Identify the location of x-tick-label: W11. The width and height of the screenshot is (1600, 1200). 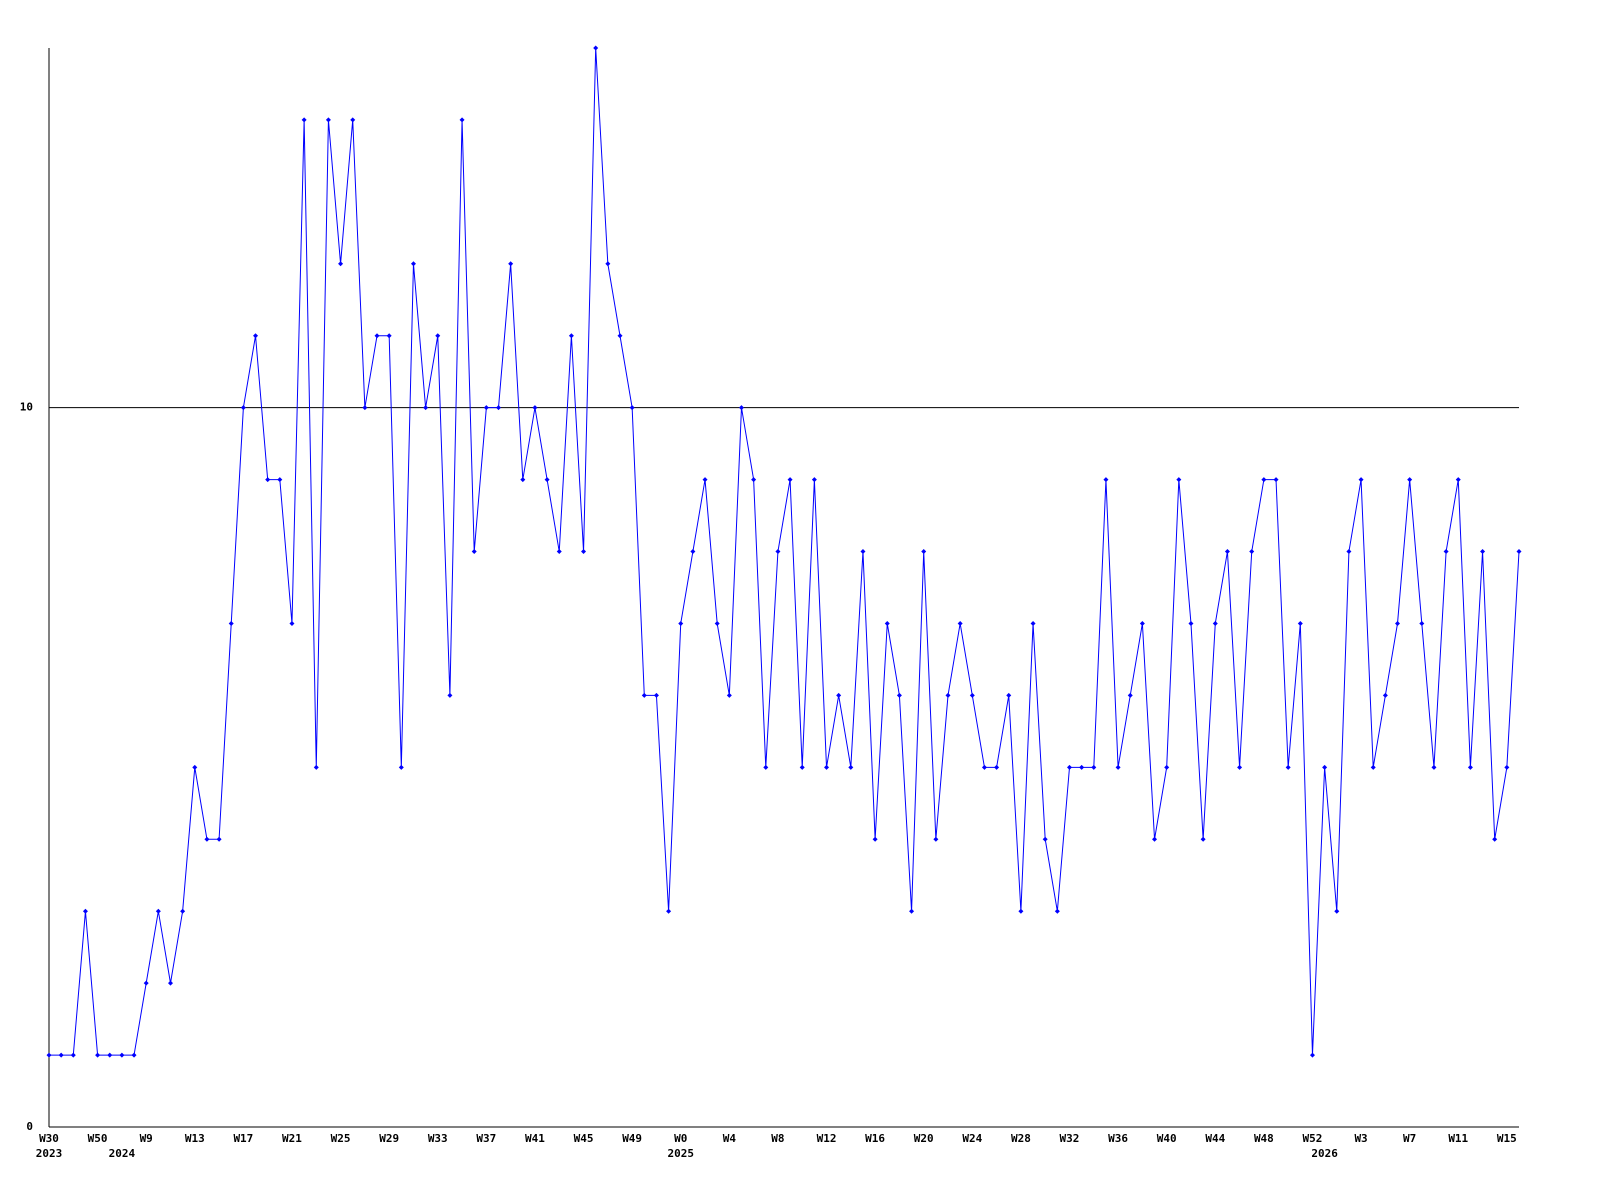
(1458, 1138).